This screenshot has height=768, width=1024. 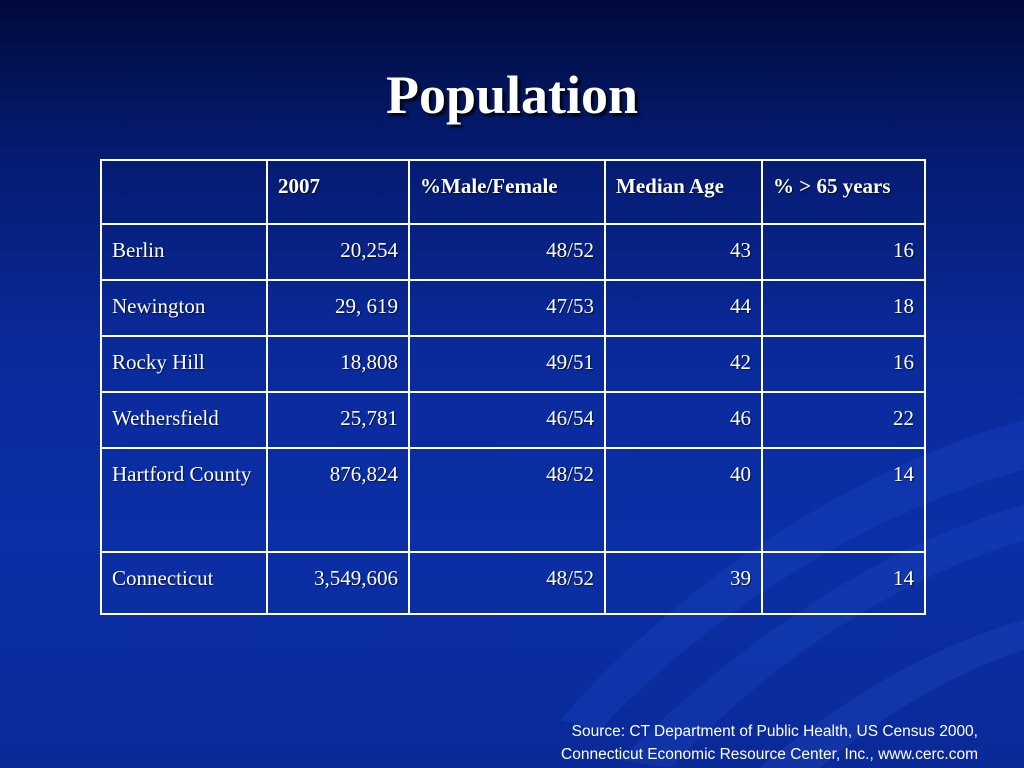 I want to click on row-name: Newington, so click(x=184, y=308).